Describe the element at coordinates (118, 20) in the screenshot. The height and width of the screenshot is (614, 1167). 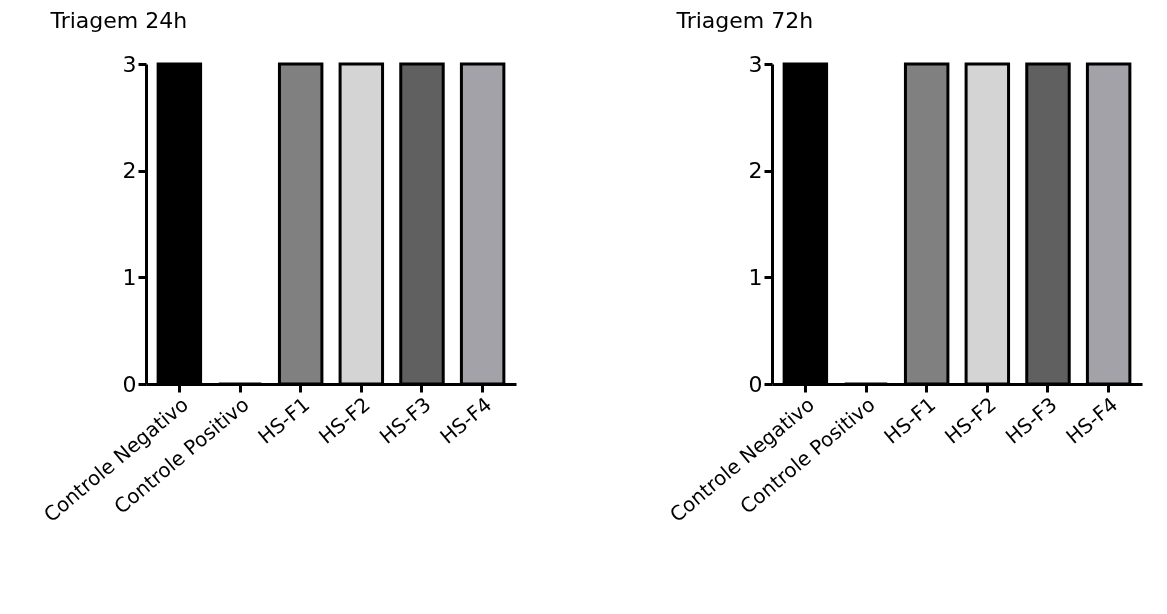
I see `chart-title: Triagem 24h` at that location.